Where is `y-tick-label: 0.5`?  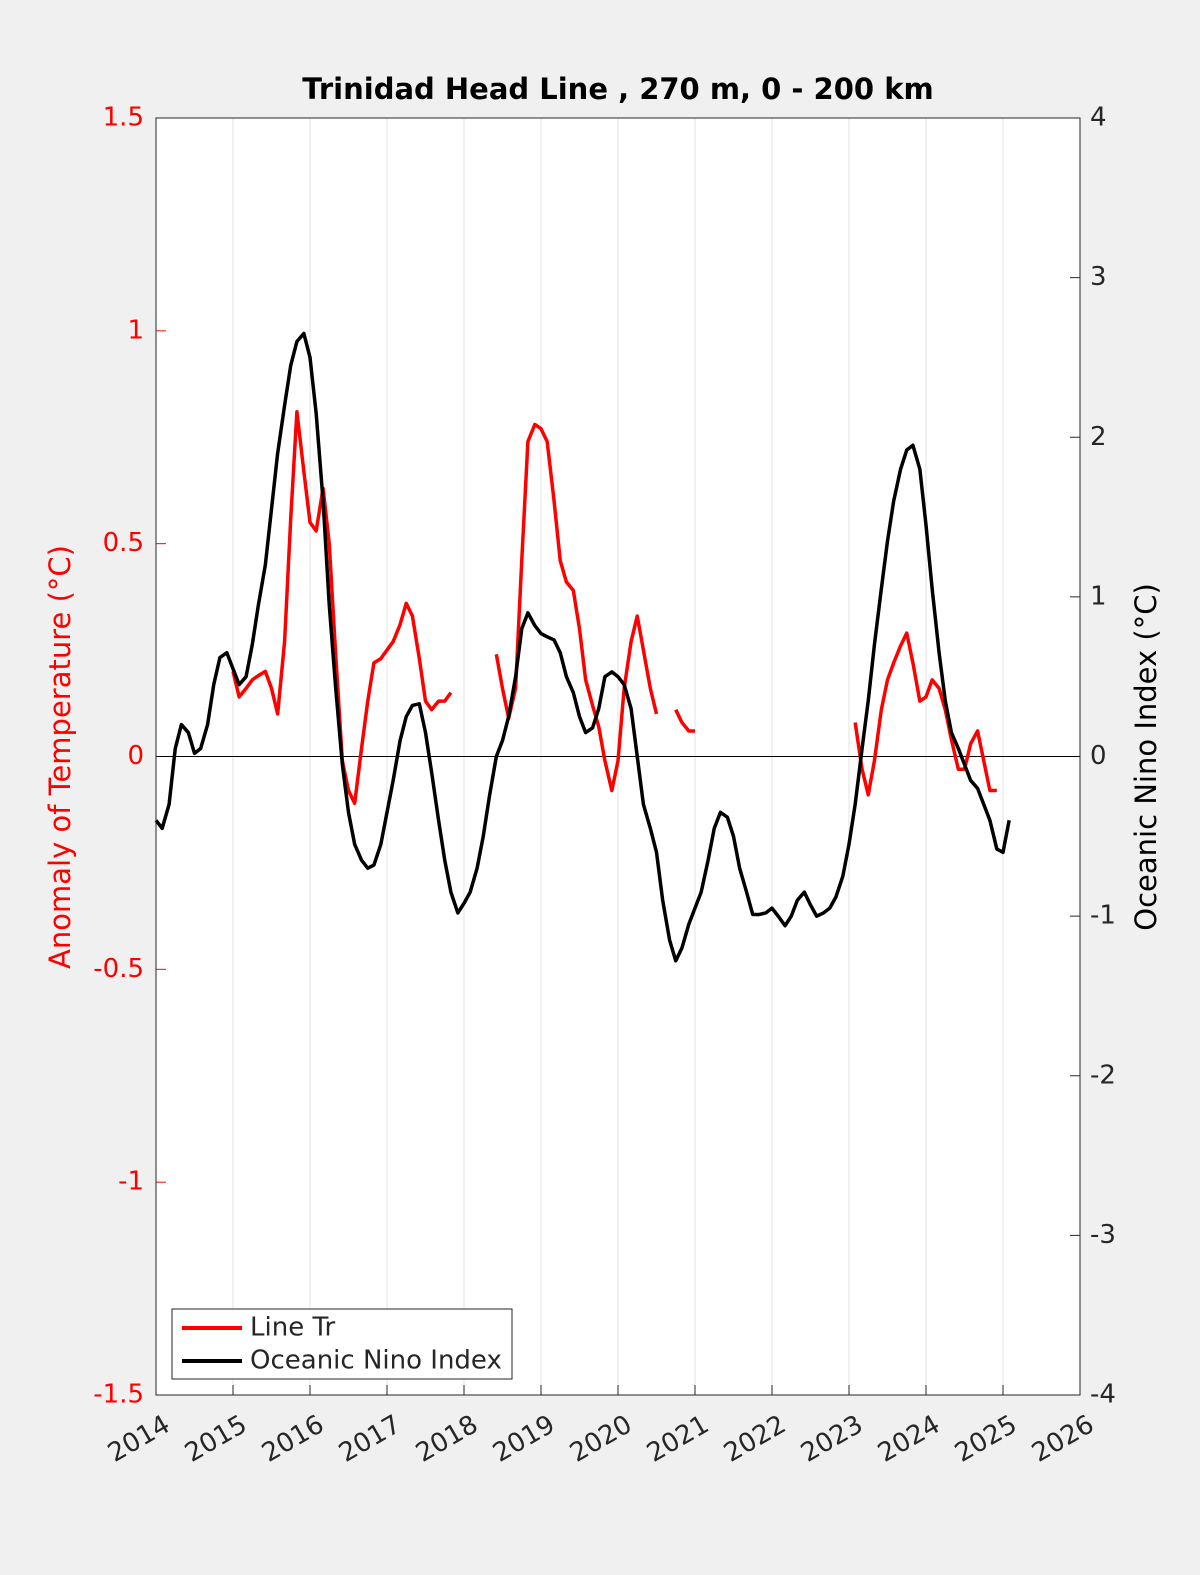 y-tick-label: 0.5 is located at coordinates (123, 543).